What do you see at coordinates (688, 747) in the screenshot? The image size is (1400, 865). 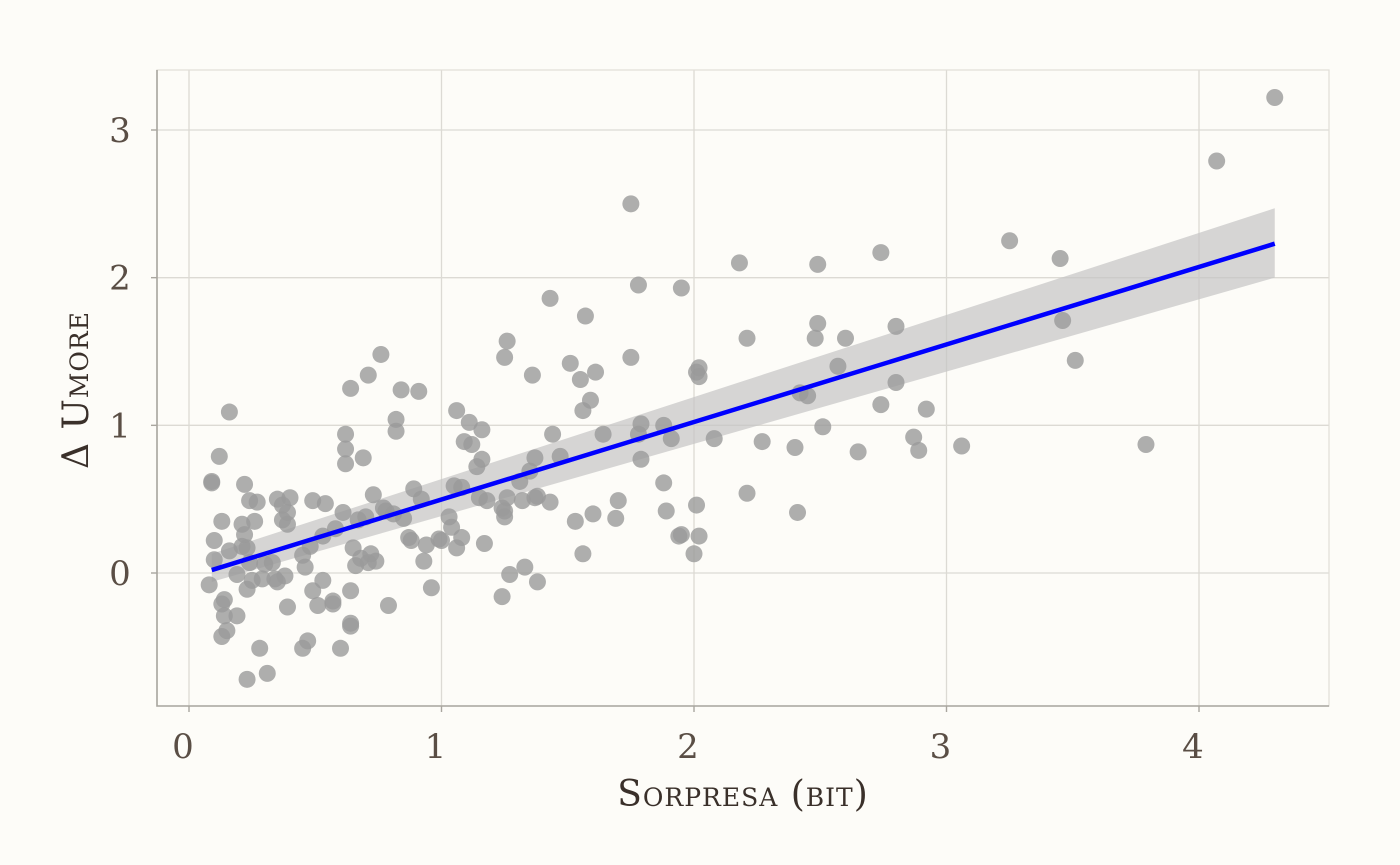 I see `x-tick-label: 2` at bounding box center [688, 747].